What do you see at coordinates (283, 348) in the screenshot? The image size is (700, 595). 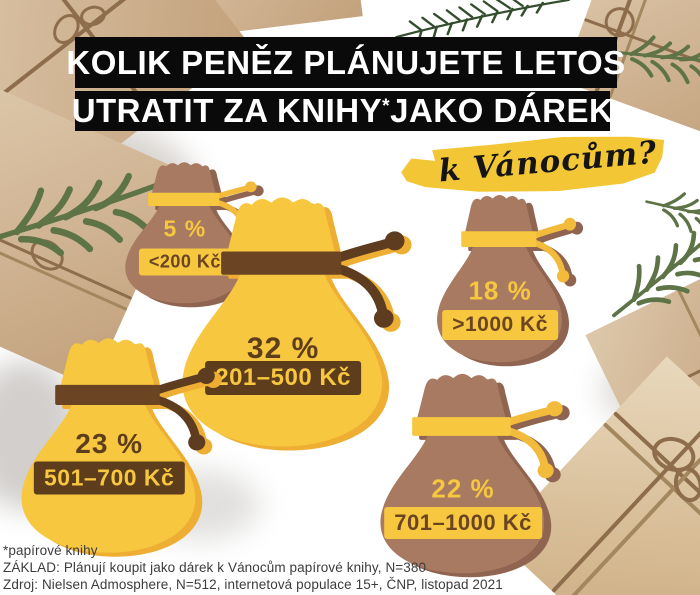 I see `bag-percent: 32 %` at bounding box center [283, 348].